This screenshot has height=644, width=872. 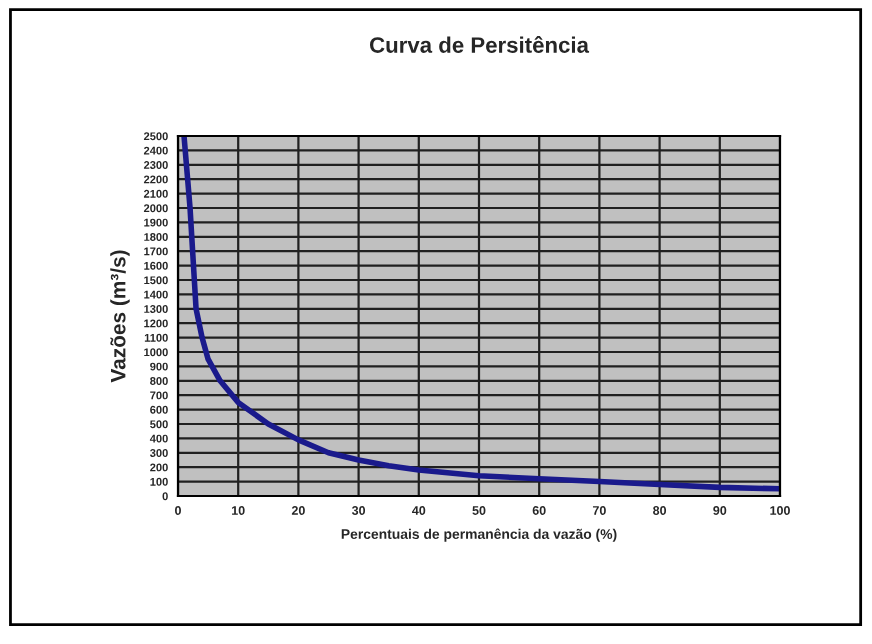 What do you see at coordinates (479, 44) in the screenshot?
I see `chart-title: Curva de Persitência` at bounding box center [479, 44].